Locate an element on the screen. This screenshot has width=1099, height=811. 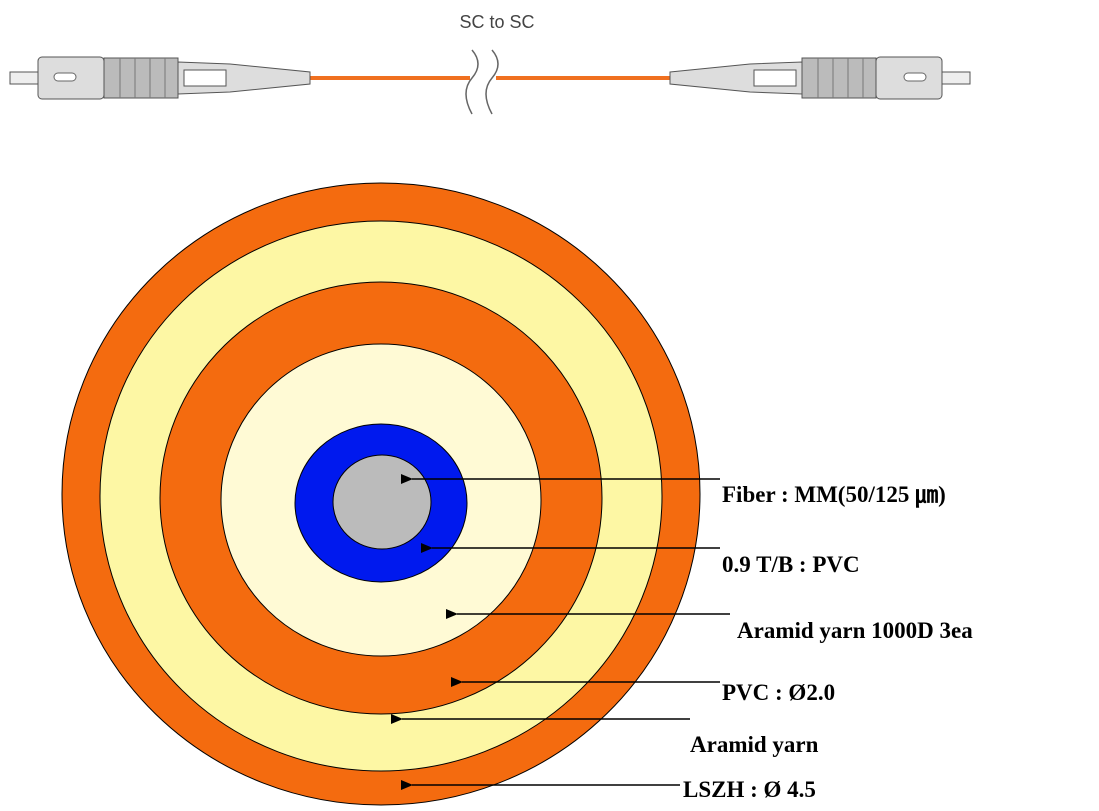
layer-label: 0.9 T/B : PVC is located at coordinates (791, 564).